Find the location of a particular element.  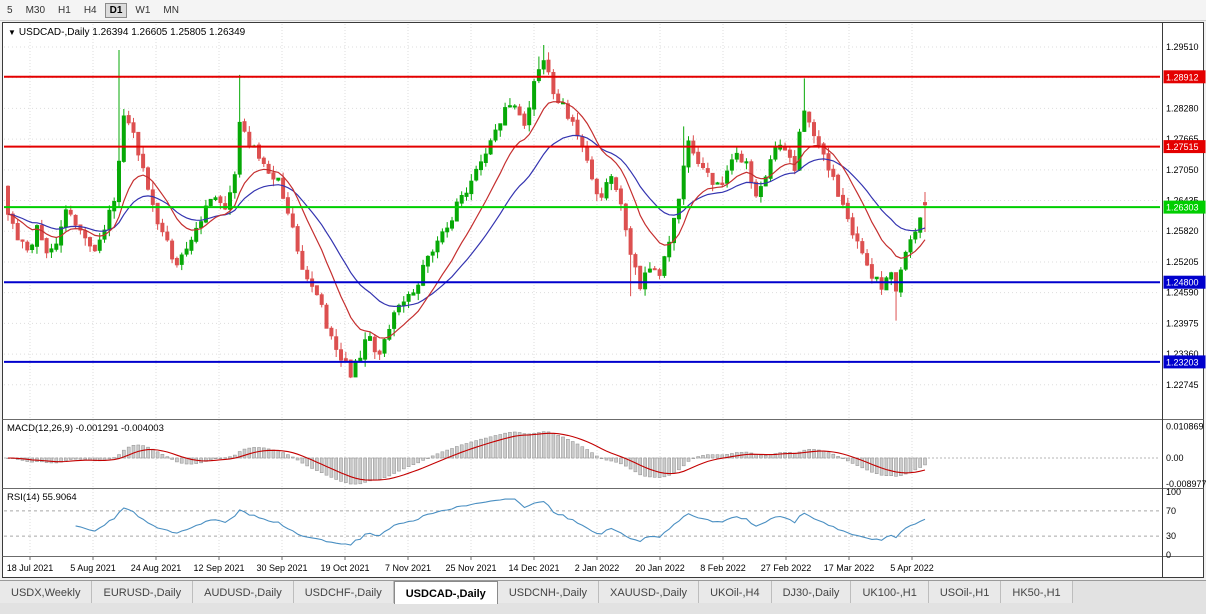

chart-tab-usdchf-daily: USDCHF-,Daily is located at coordinates (343, 592).